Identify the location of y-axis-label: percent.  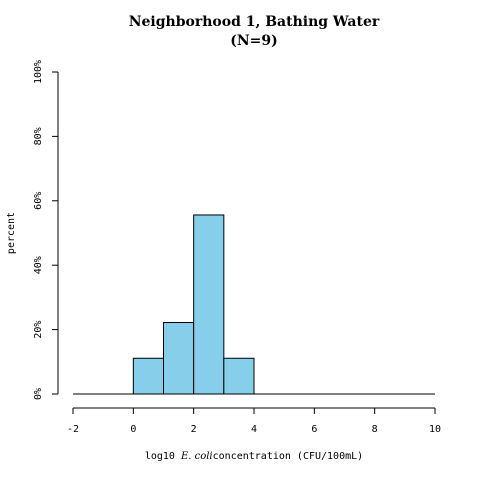
(11, 233).